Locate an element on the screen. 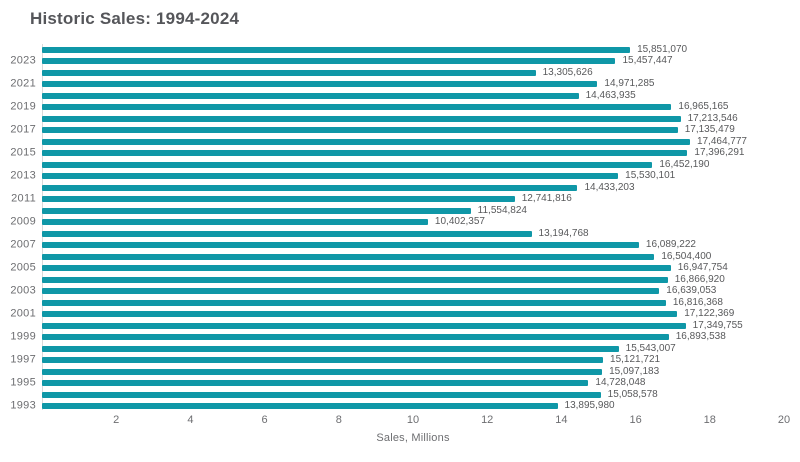 This screenshot has width=800, height=462. bar-row: 12,741,816 is located at coordinates (413, 200).